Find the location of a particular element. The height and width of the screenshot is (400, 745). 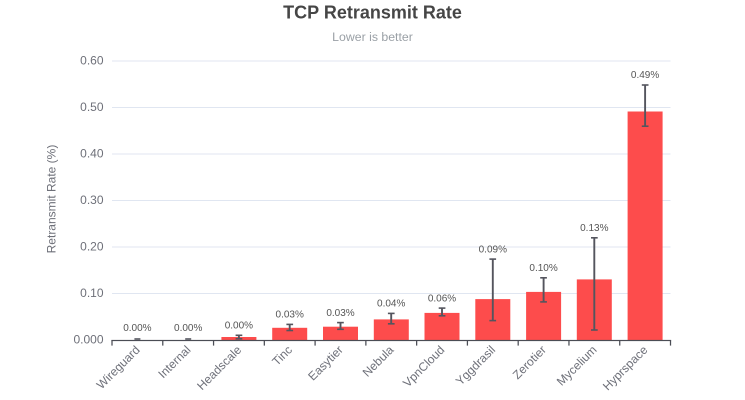

svg-text: 0.06% is located at coordinates (442, 298).